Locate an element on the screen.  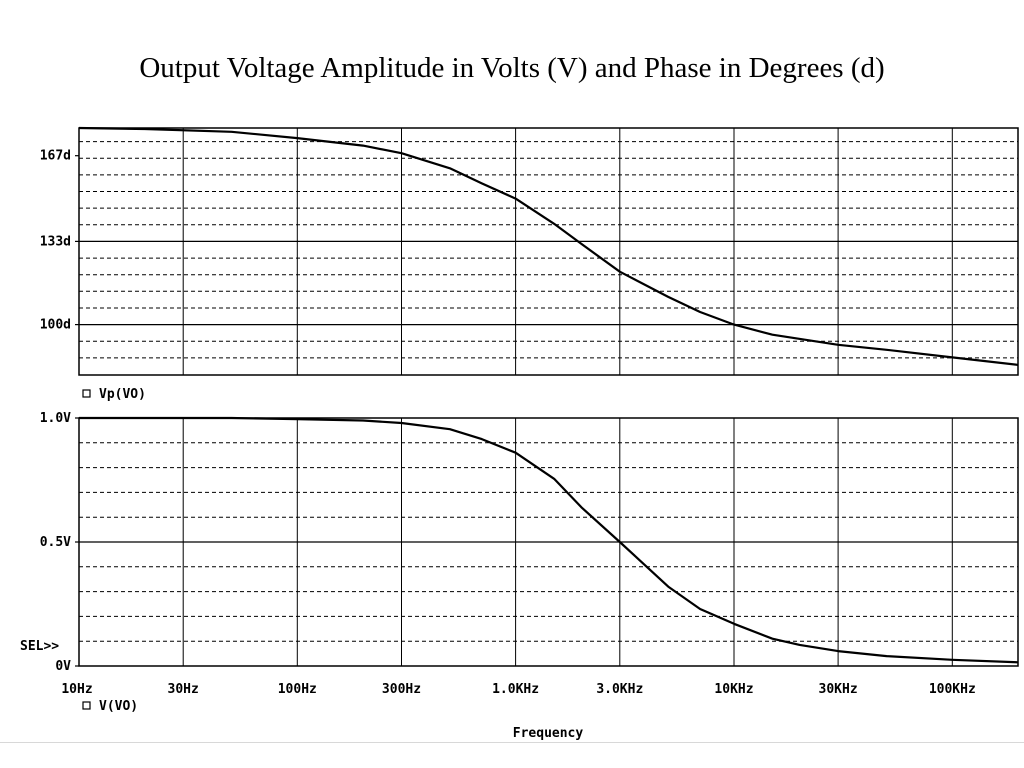
y-tick-label: 1.0V is located at coordinates (55, 418).